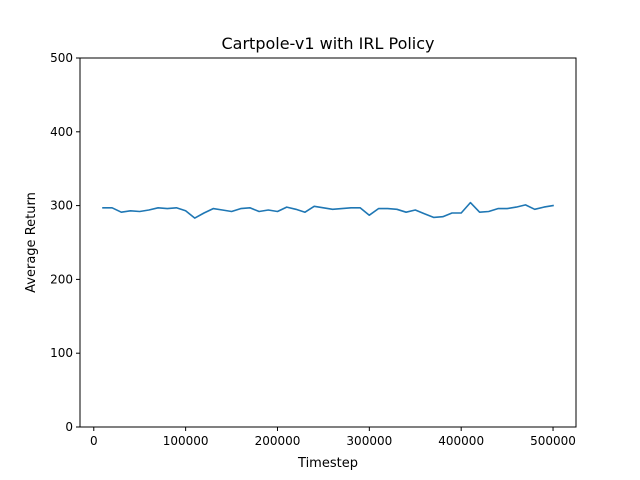  I want to click on y-tick-label: 0, so click(69, 427).